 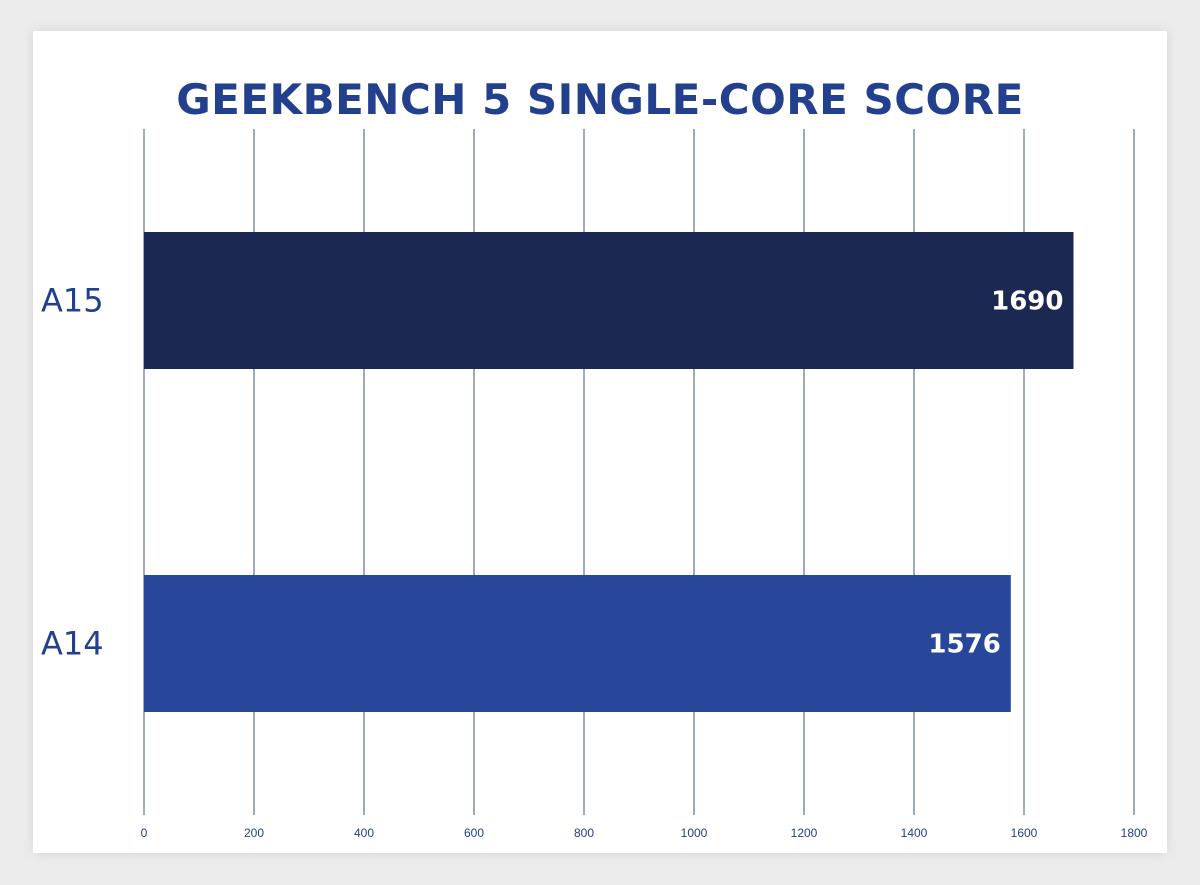 What do you see at coordinates (474, 833) in the screenshot?
I see `x-tick-label: 600` at bounding box center [474, 833].